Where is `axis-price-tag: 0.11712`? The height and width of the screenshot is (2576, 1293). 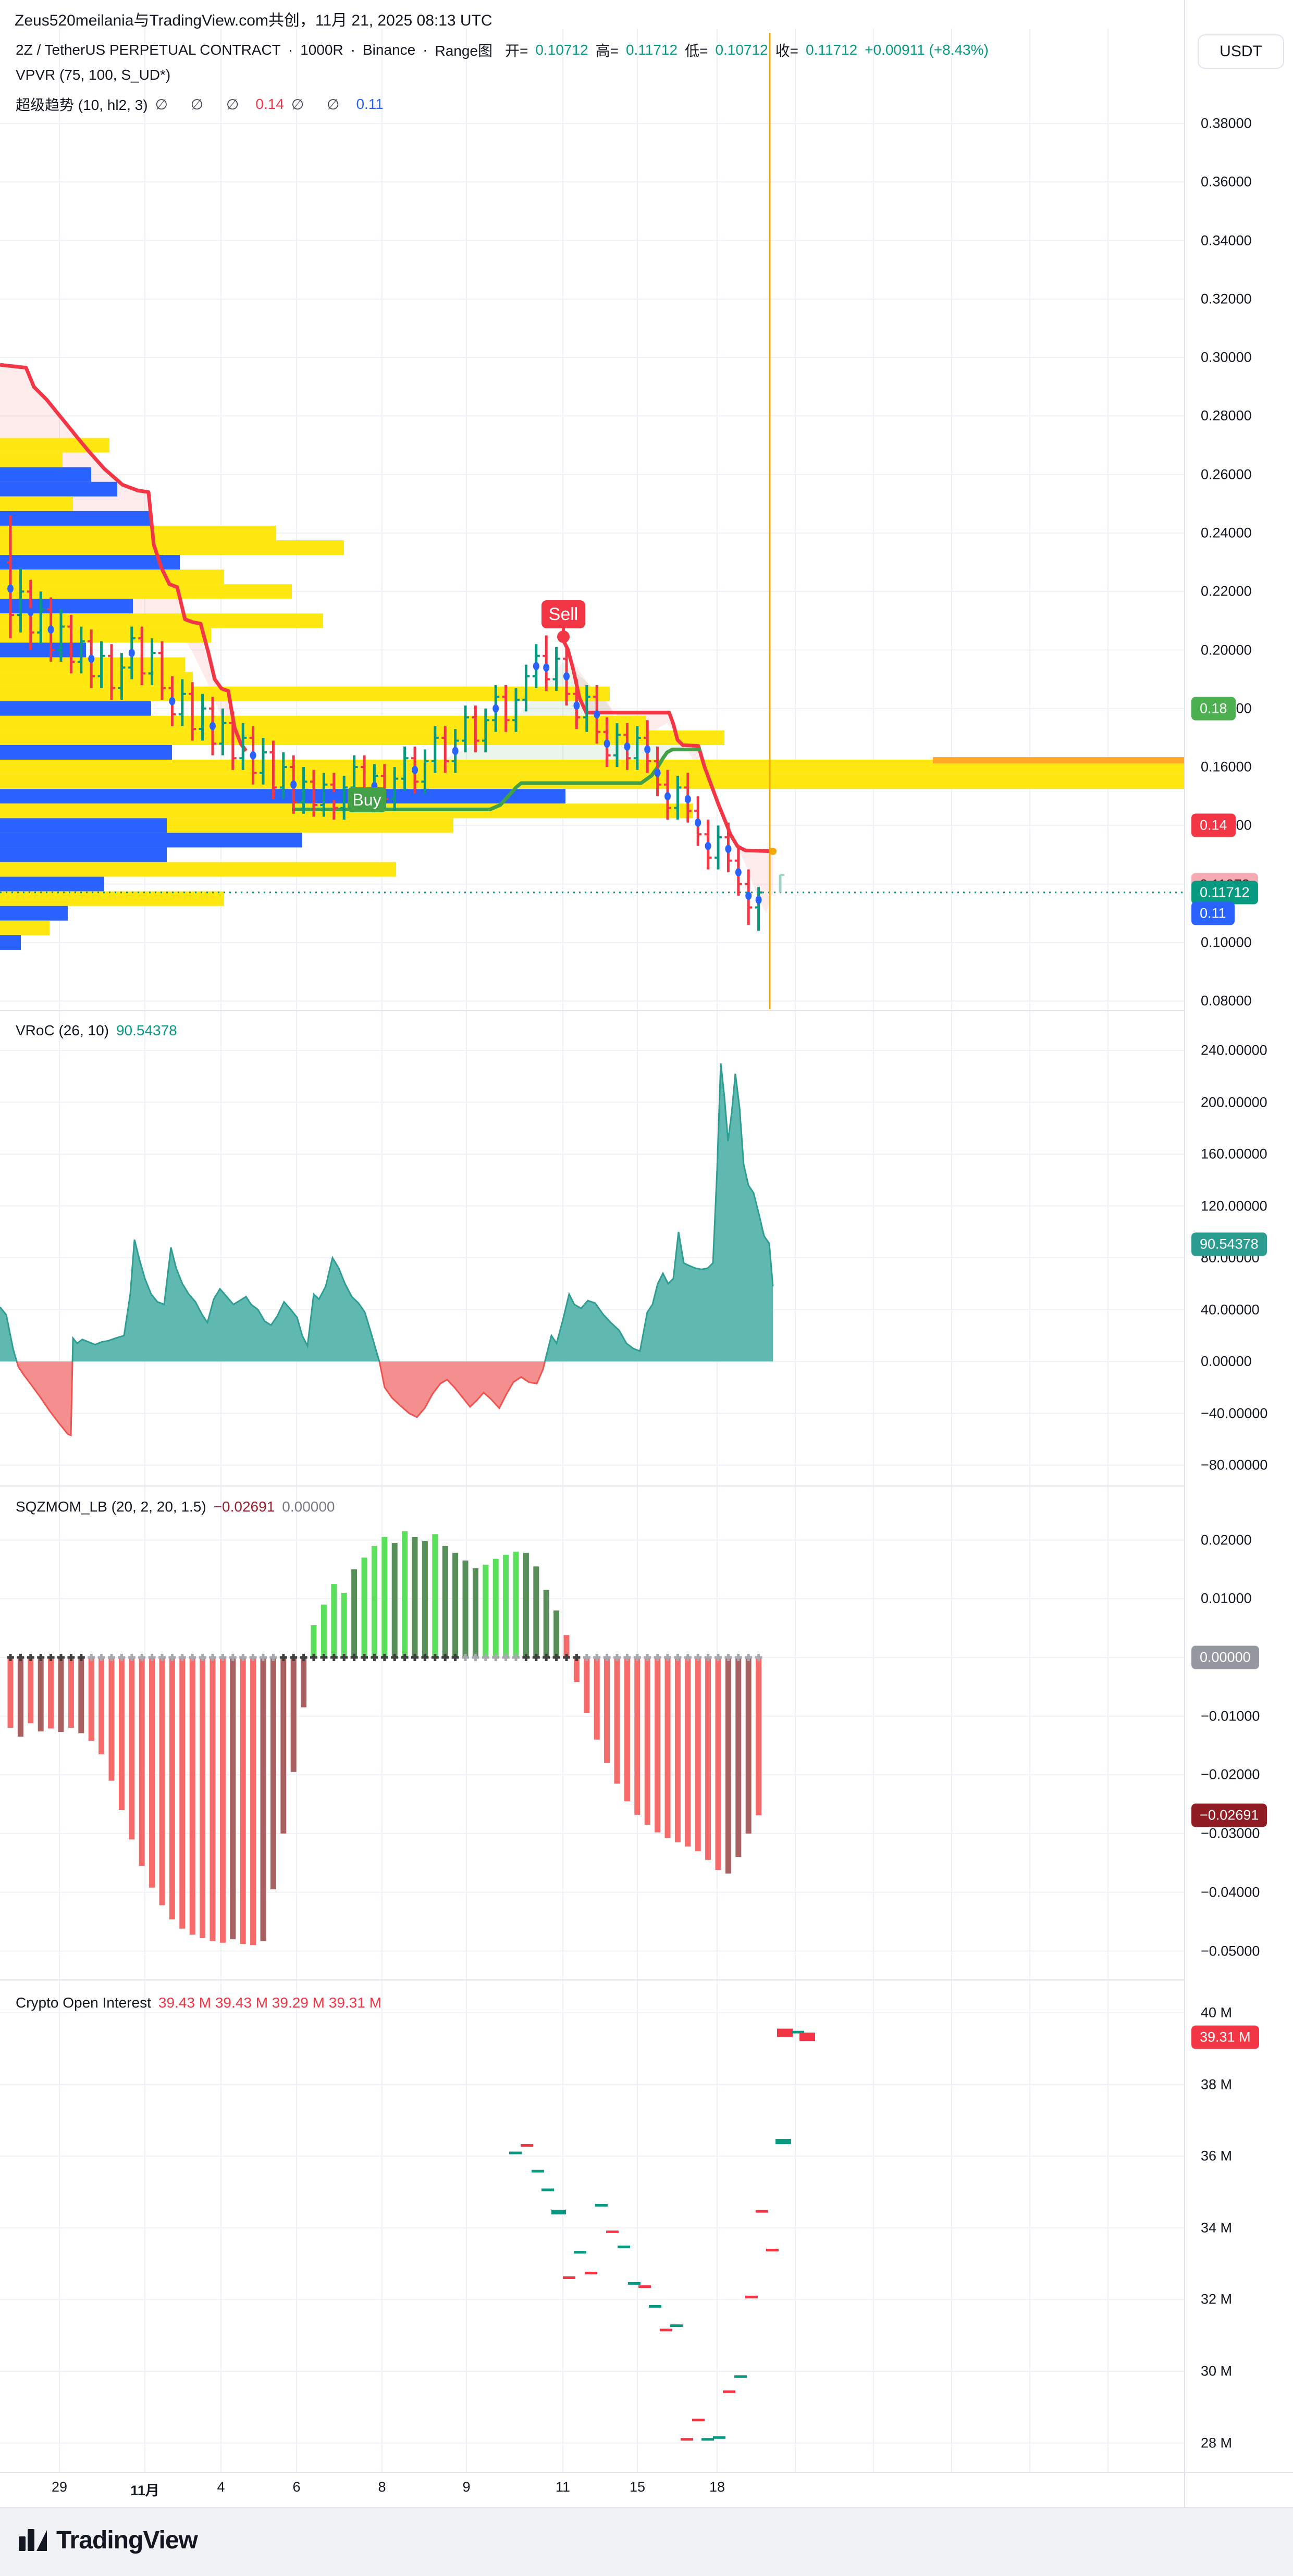
axis-price-tag: 0.11712 is located at coordinates (1224, 893).